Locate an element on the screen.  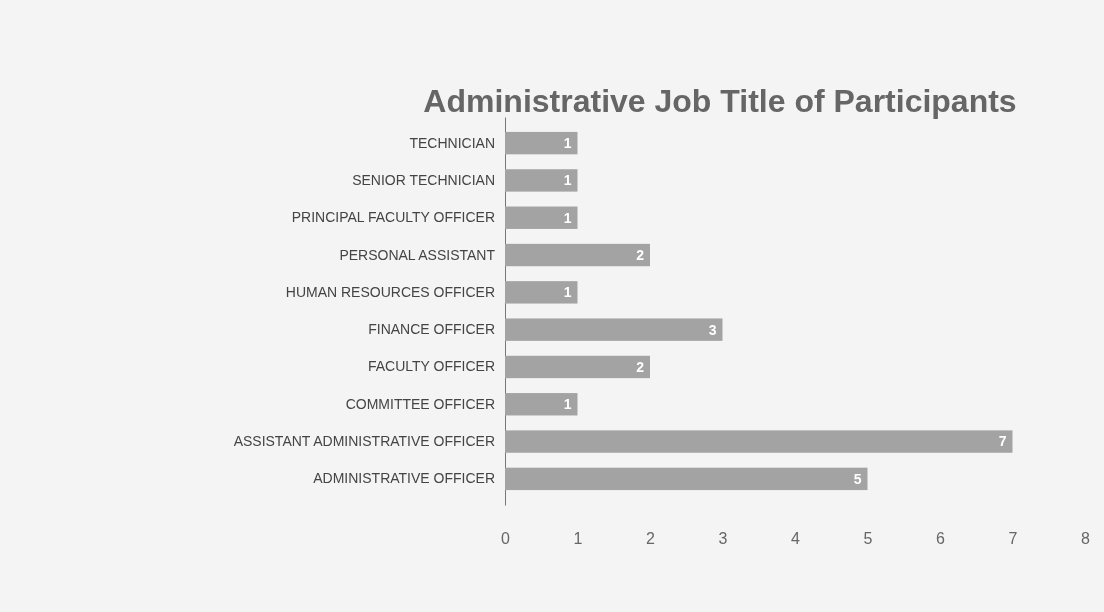
chart-title: Administrative Job Title of Participants is located at coordinates (720, 101).